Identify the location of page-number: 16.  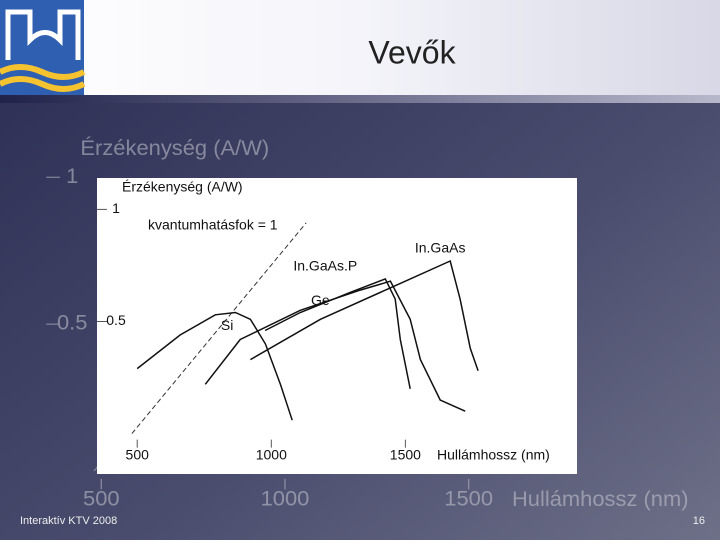
(699, 521).